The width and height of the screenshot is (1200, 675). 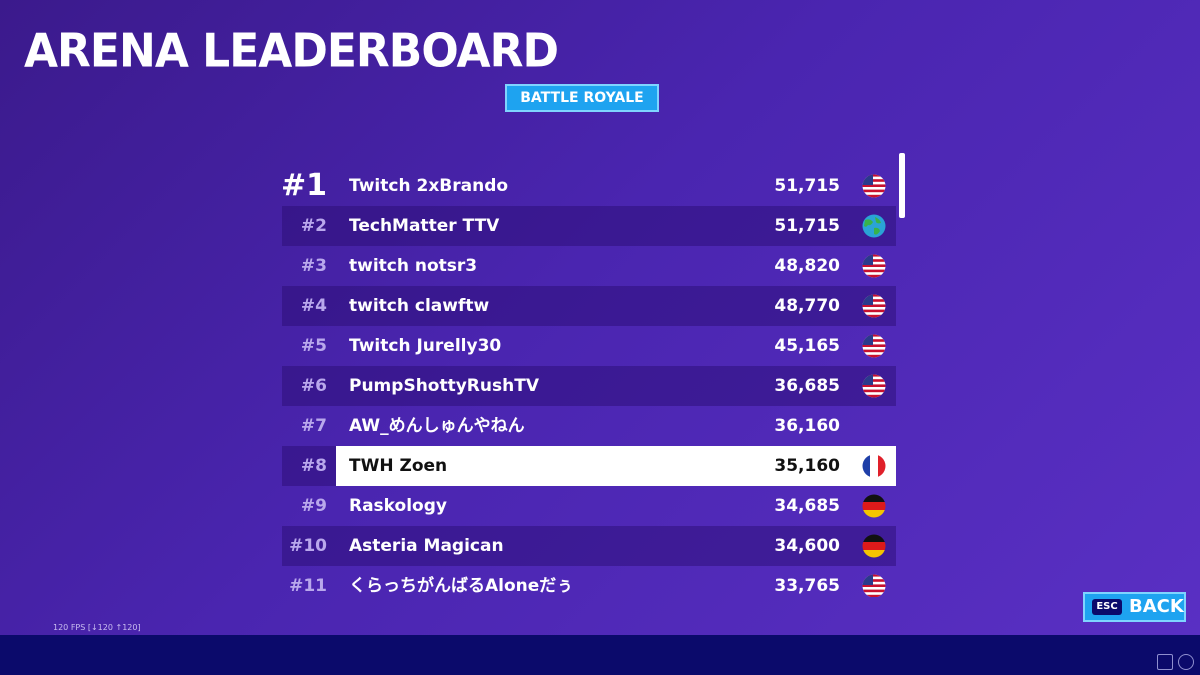 I want to click on player-name: Twitch 2xBrando, so click(x=429, y=186).